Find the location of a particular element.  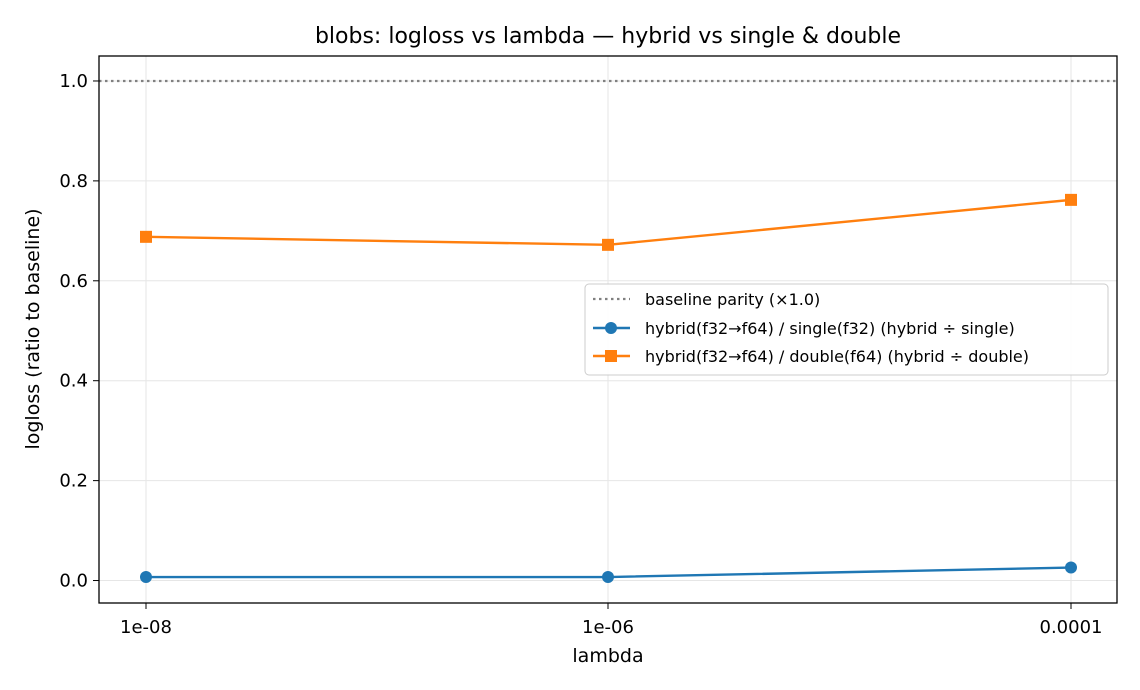

legend-box is located at coordinates (846, 329).